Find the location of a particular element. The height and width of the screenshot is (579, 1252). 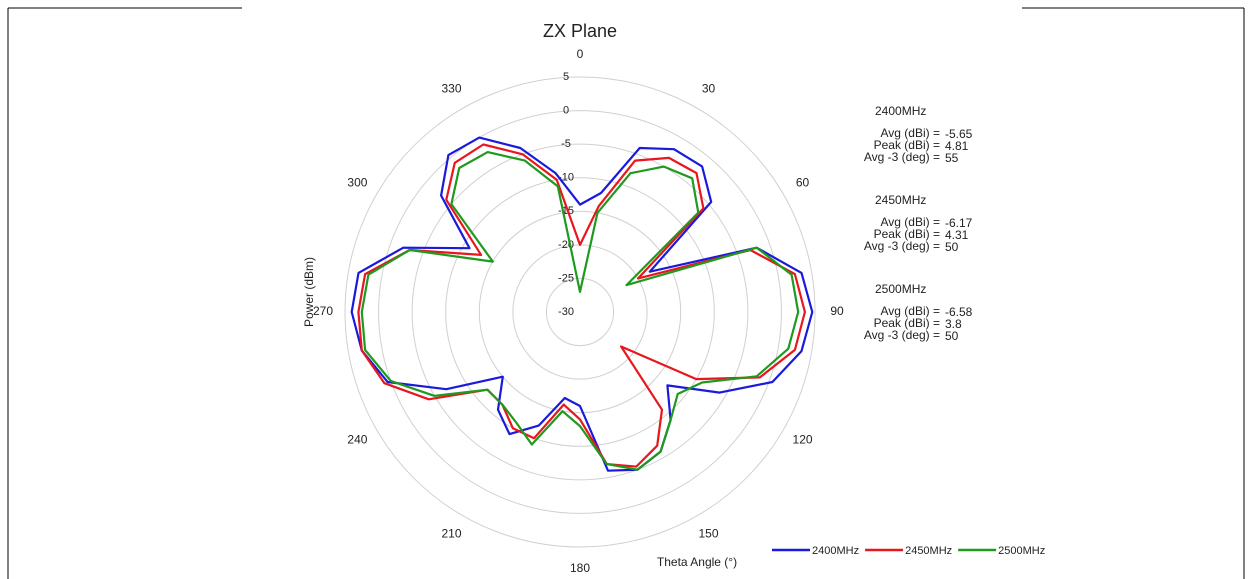

grid-ring is located at coordinates (580, 312).